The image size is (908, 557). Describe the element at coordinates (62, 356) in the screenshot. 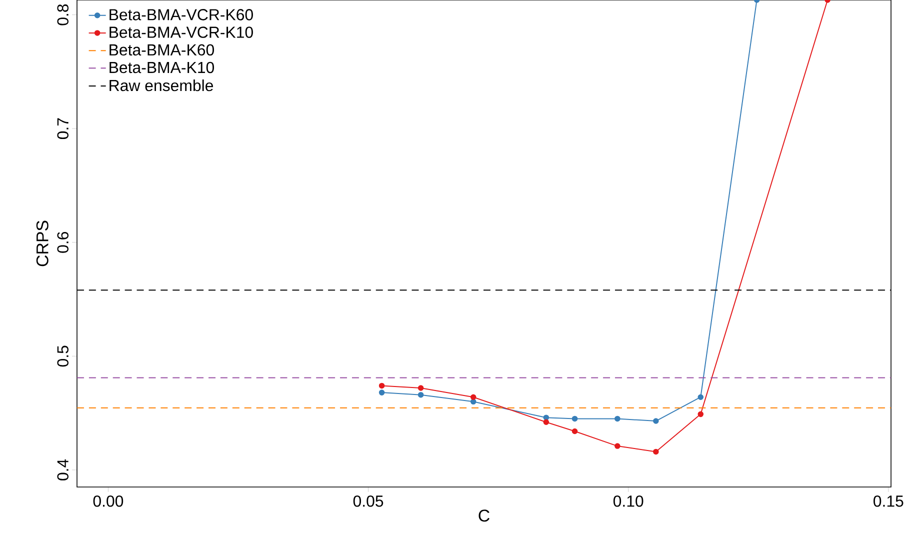

I see `y-tick-label: 0.5` at that location.